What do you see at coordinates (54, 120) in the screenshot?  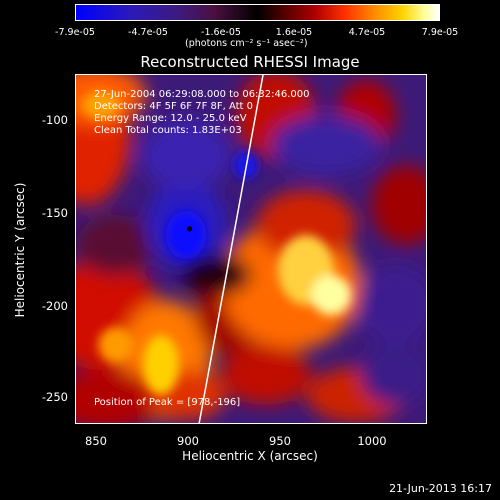 I see `y-tick-label: -100` at bounding box center [54, 120].